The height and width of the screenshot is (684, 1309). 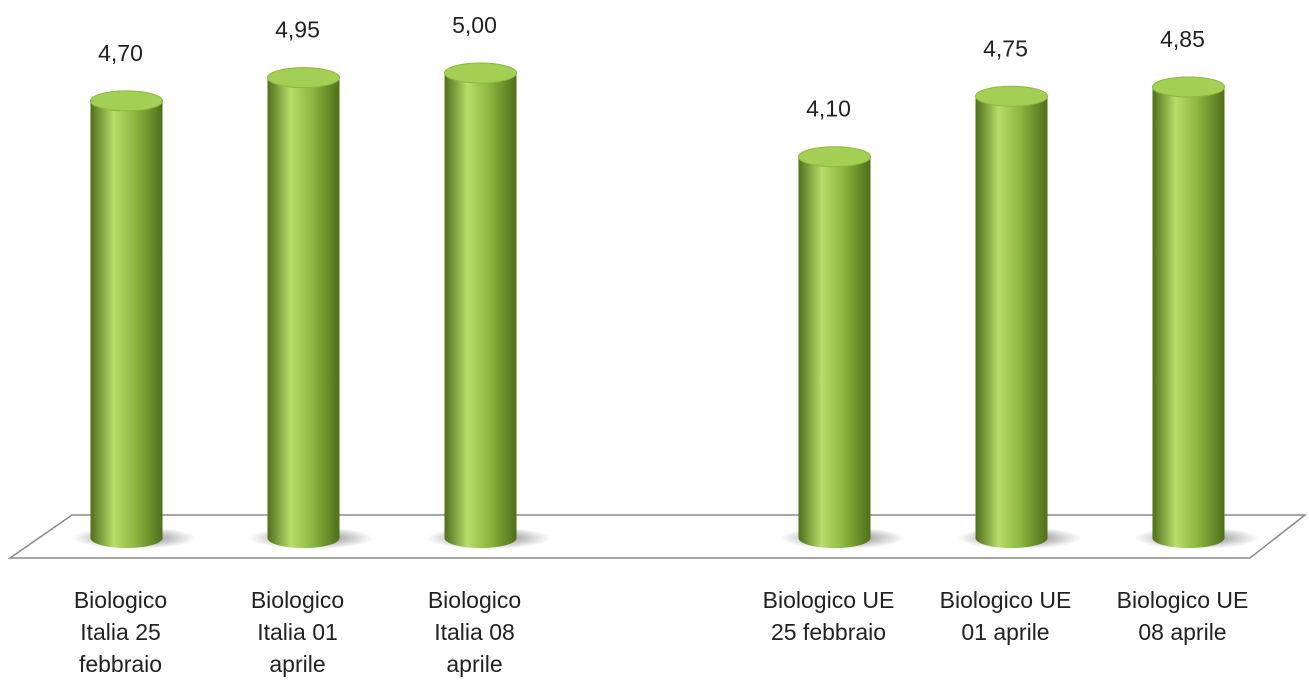 I want to click on category-label: Biologico UE 08 aprile, so click(x=1182, y=616).